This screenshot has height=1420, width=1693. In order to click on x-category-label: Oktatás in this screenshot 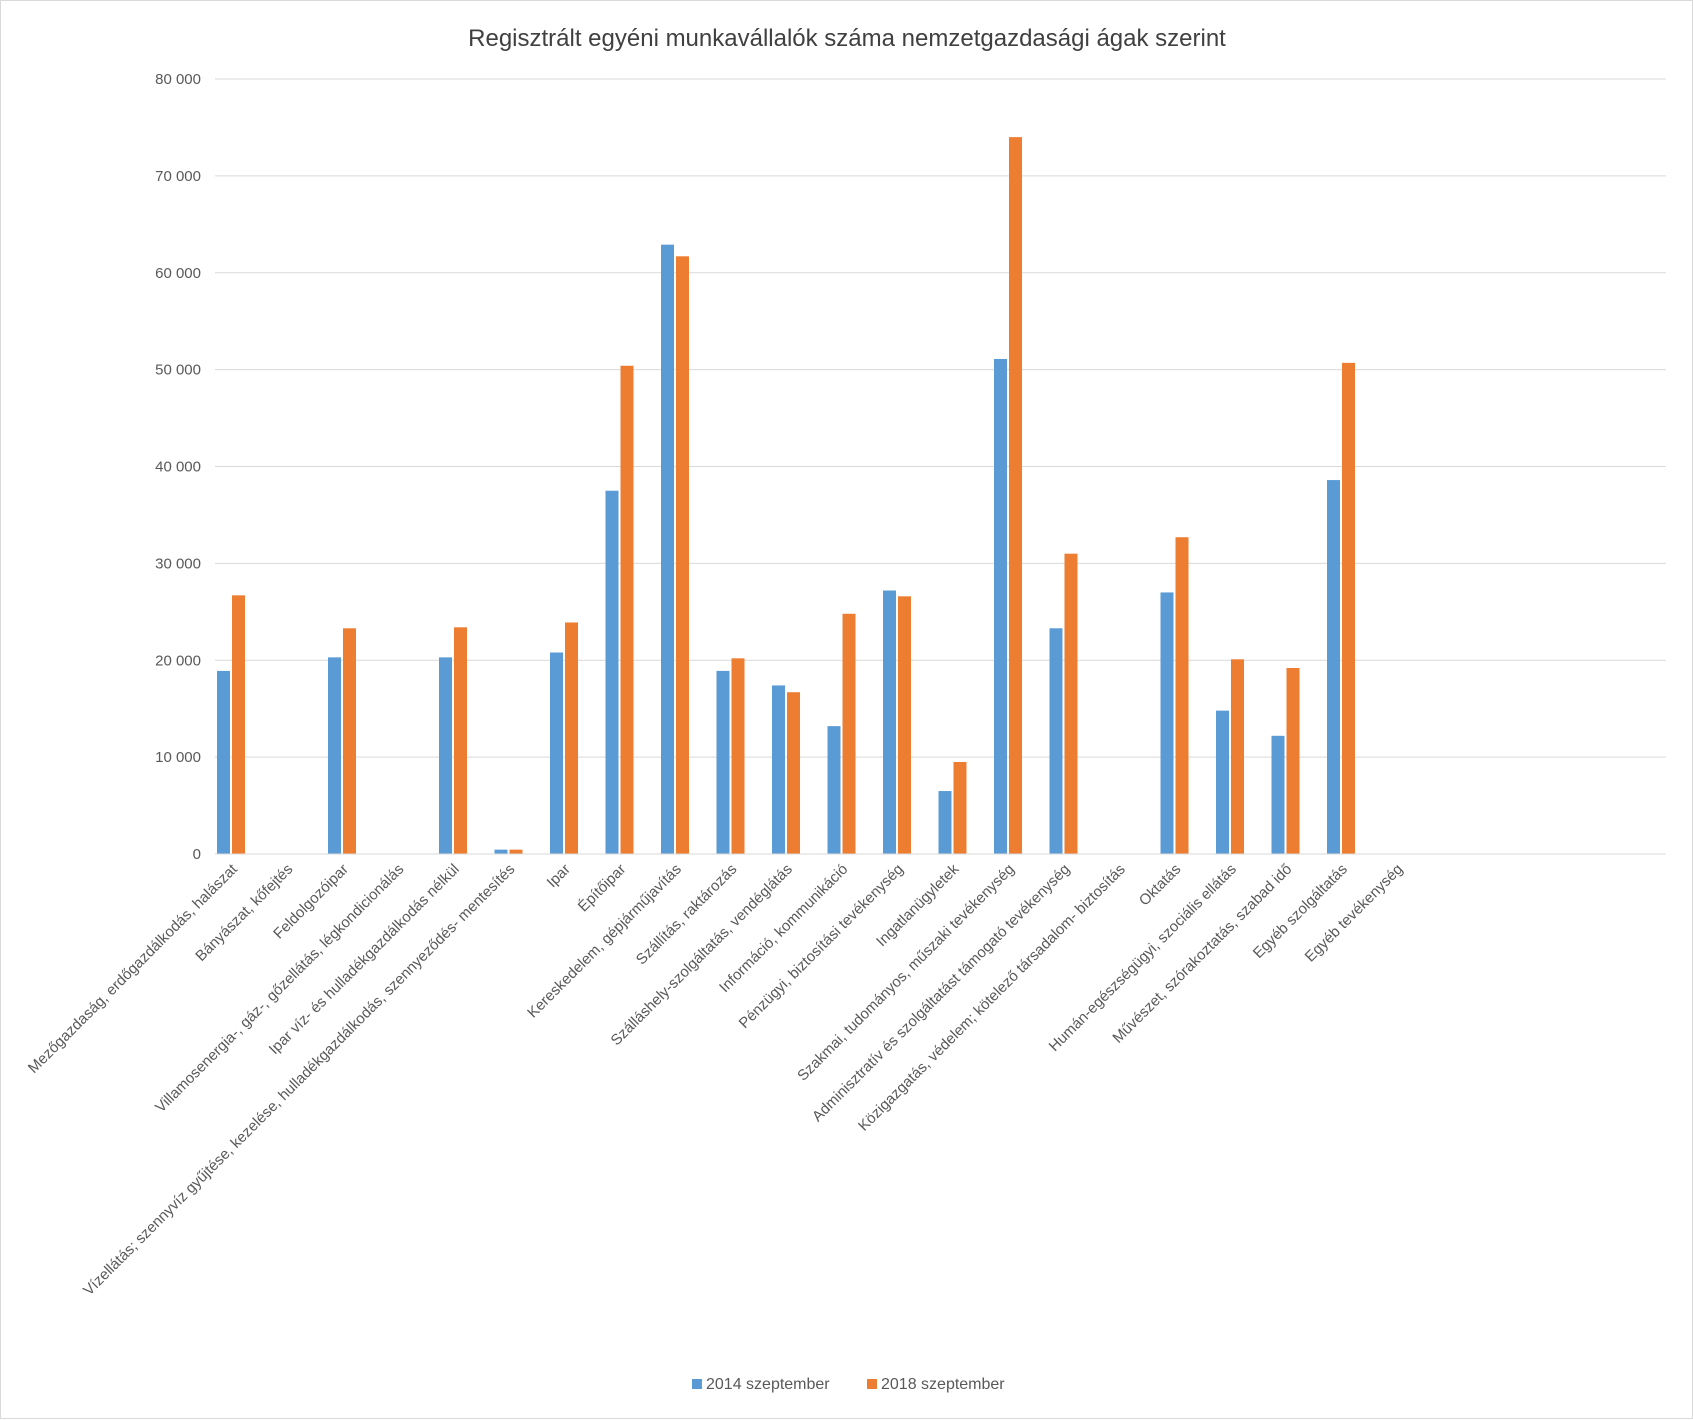, I will do `click(1160, 885)`.